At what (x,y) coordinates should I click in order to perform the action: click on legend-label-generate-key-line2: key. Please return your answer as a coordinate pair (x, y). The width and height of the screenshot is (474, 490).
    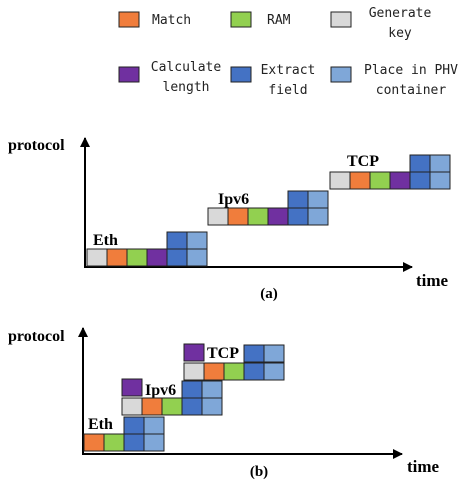
    Looking at the image, I should click on (400, 33).